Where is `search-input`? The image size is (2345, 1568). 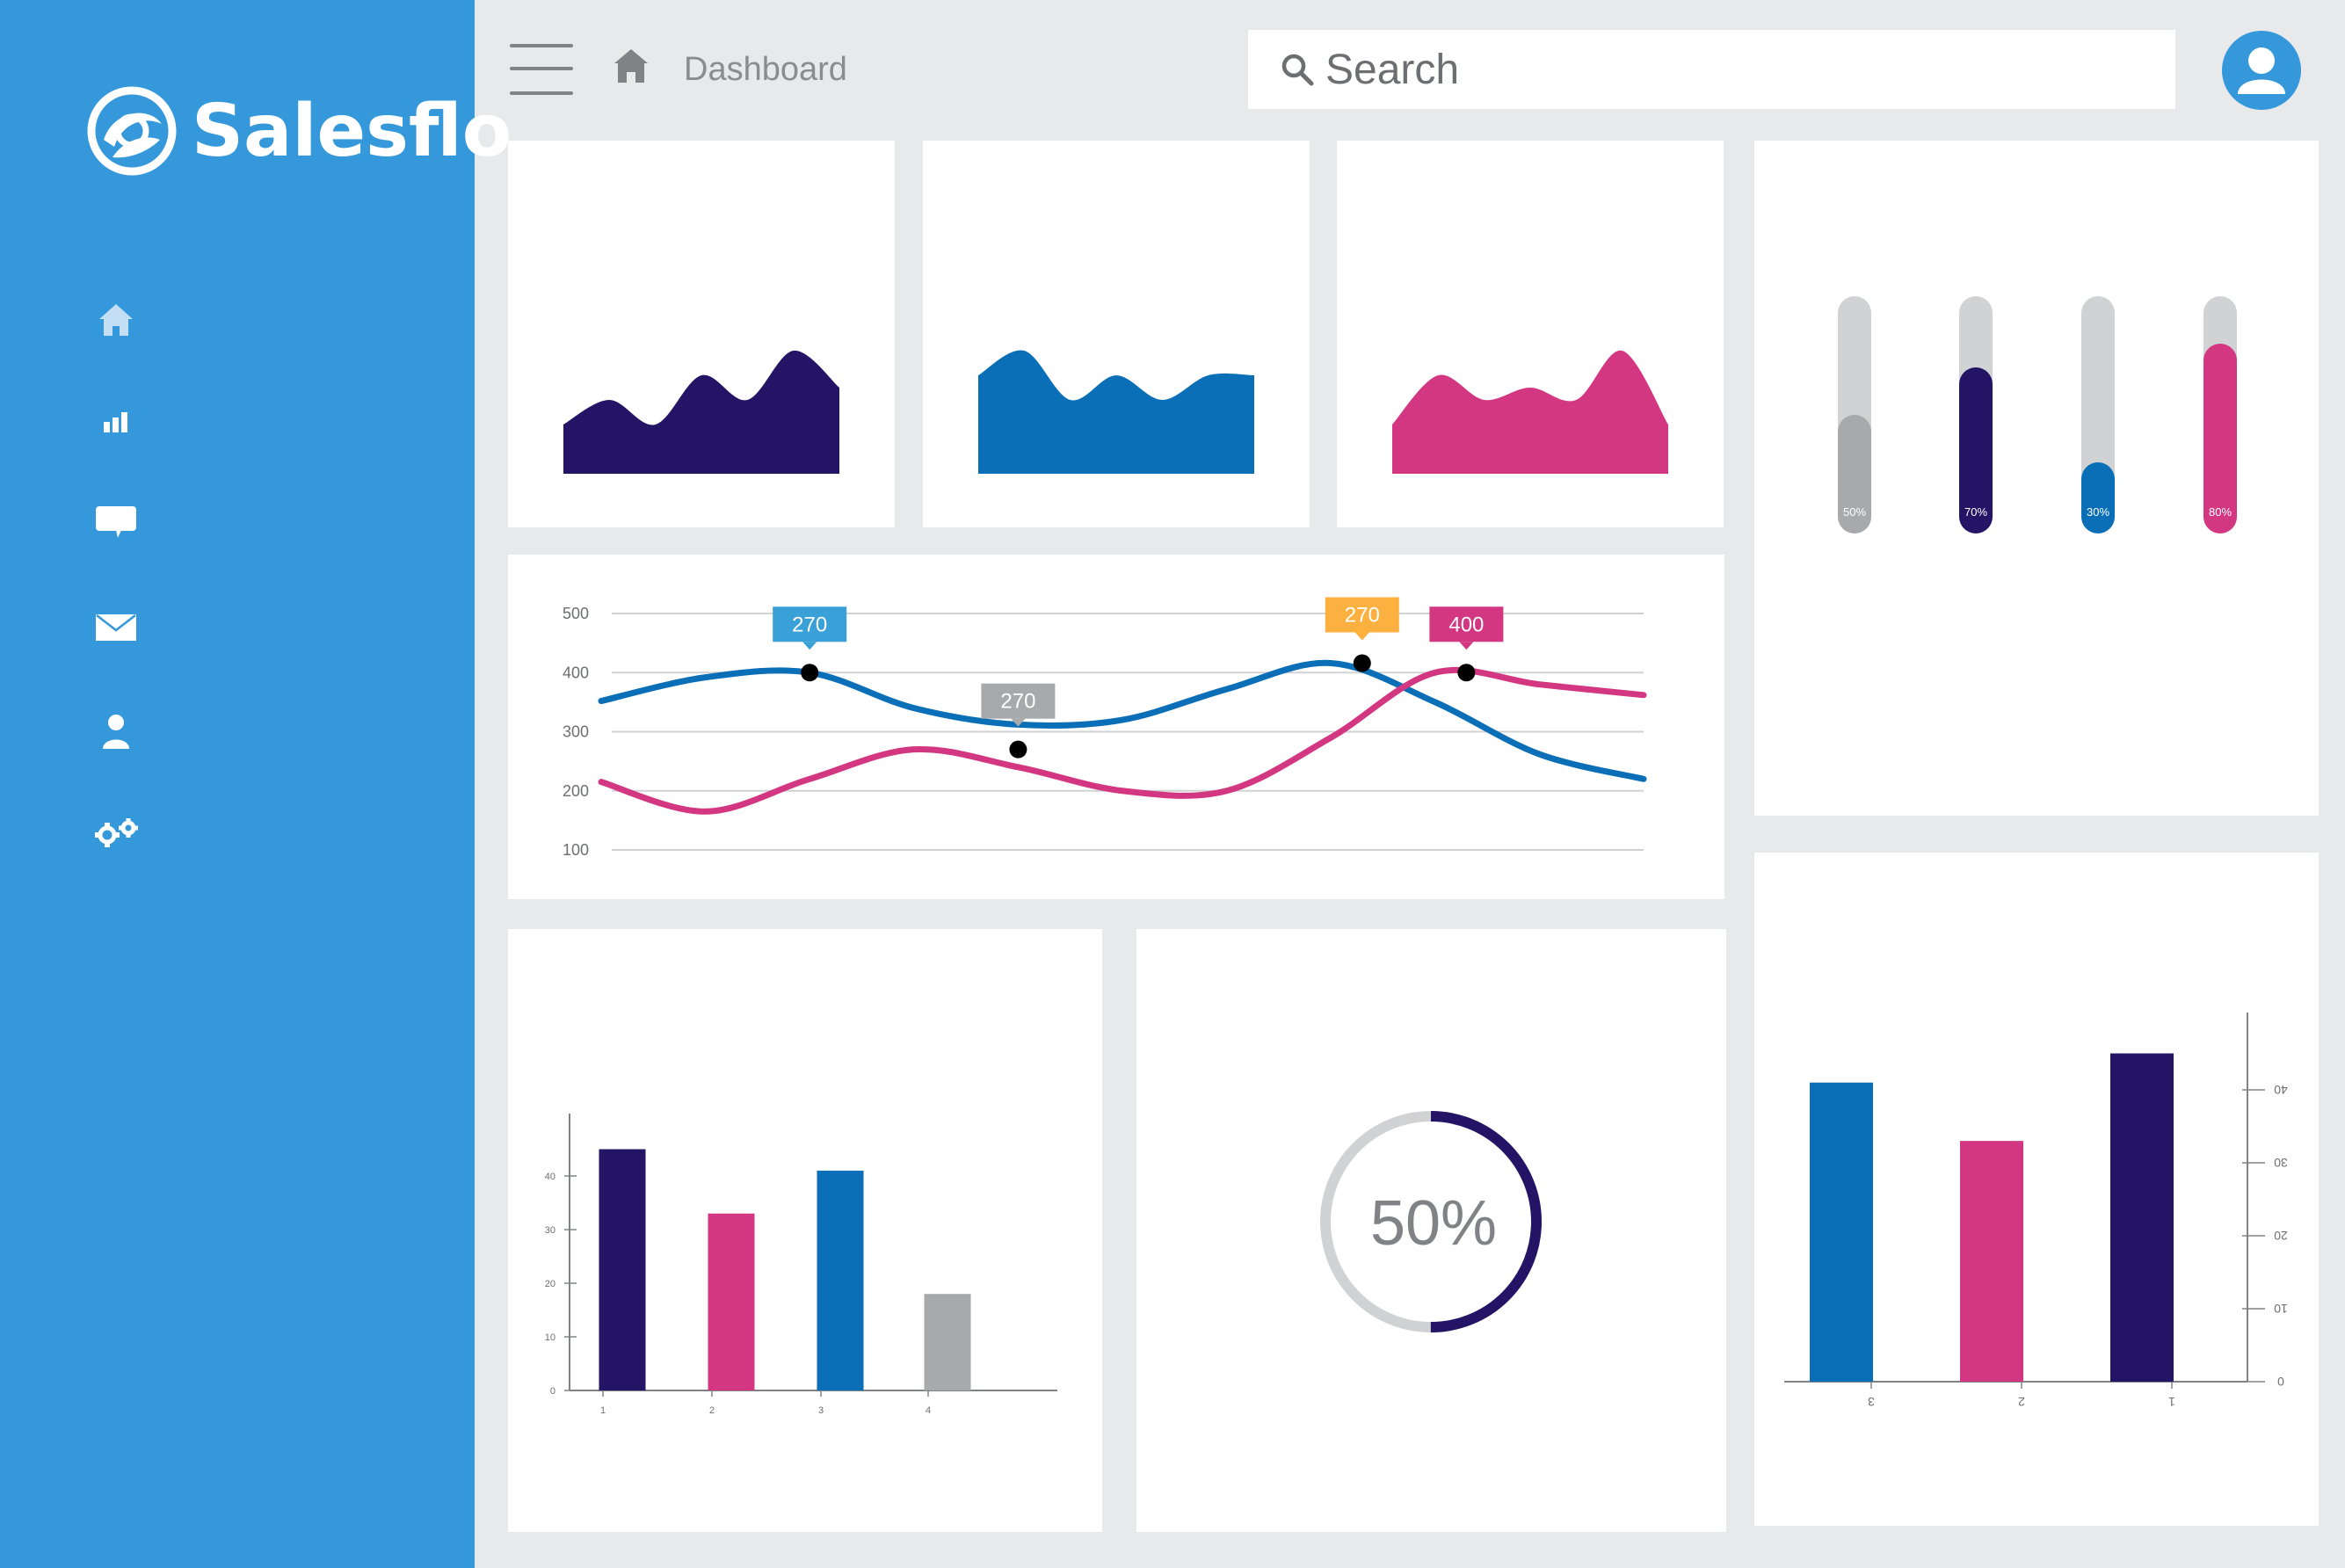 search-input is located at coordinates (1721, 69).